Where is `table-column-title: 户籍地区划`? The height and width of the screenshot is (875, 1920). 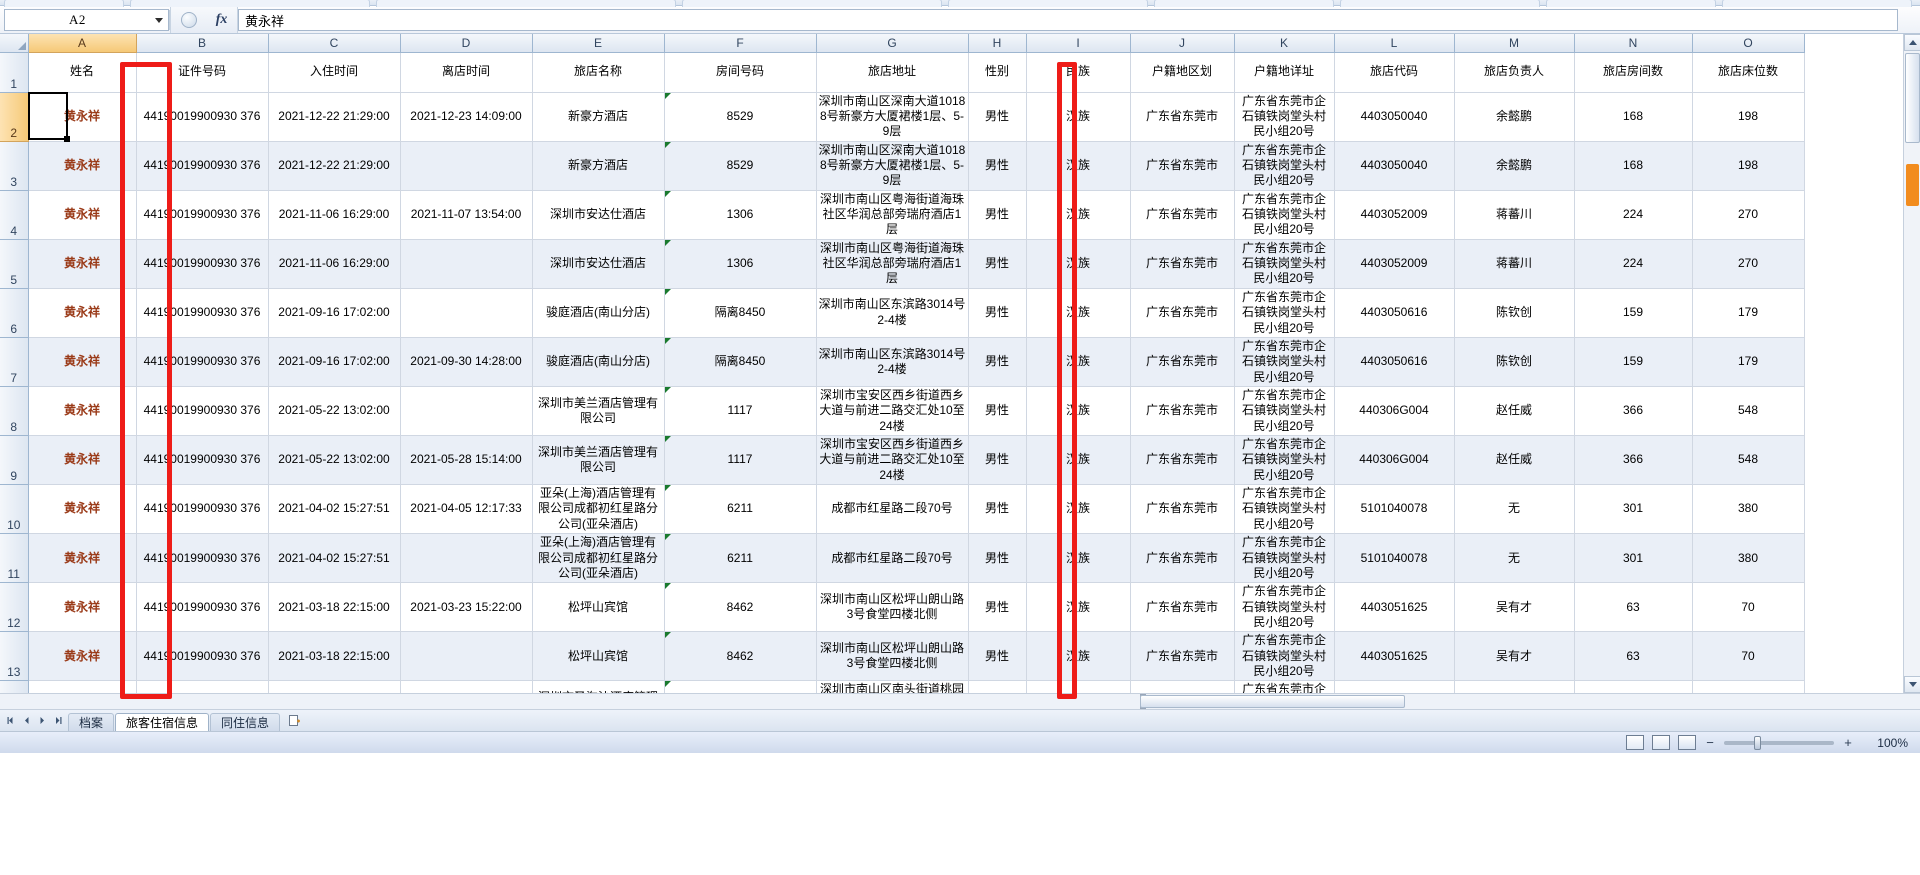 table-column-title: 户籍地区划 is located at coordinates (1182, 72).